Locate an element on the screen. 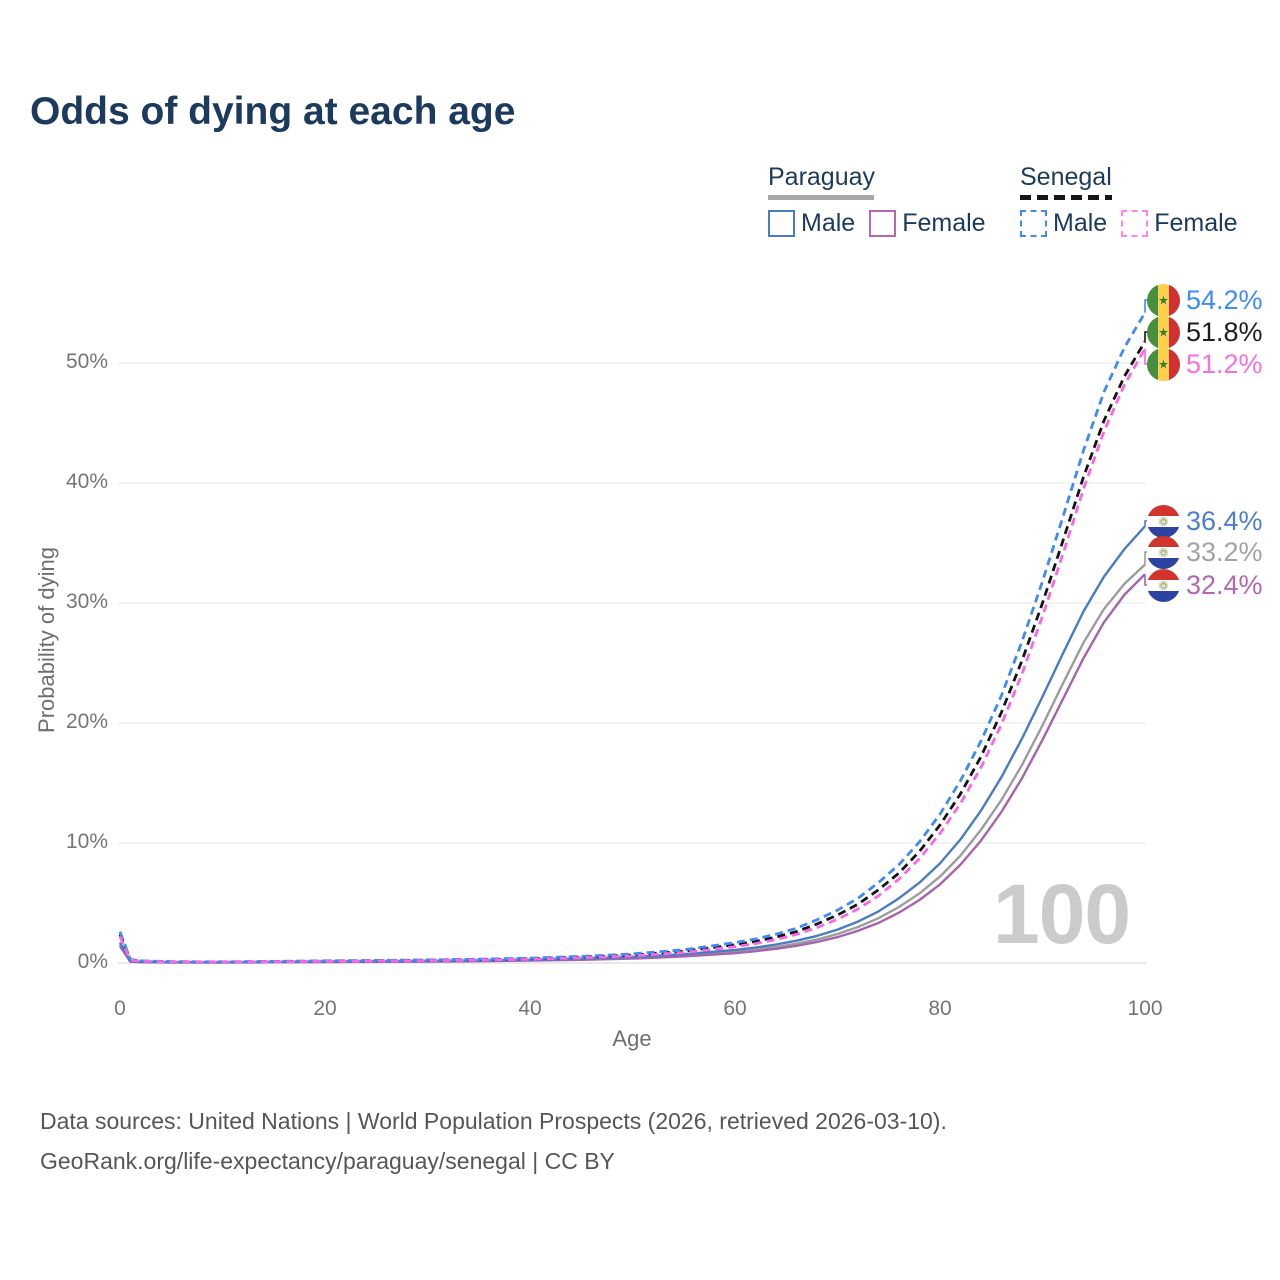 This screenshot has width=1280, height=1280. legend-items-paraguay: Male Female is located at coordinates (877, 223).